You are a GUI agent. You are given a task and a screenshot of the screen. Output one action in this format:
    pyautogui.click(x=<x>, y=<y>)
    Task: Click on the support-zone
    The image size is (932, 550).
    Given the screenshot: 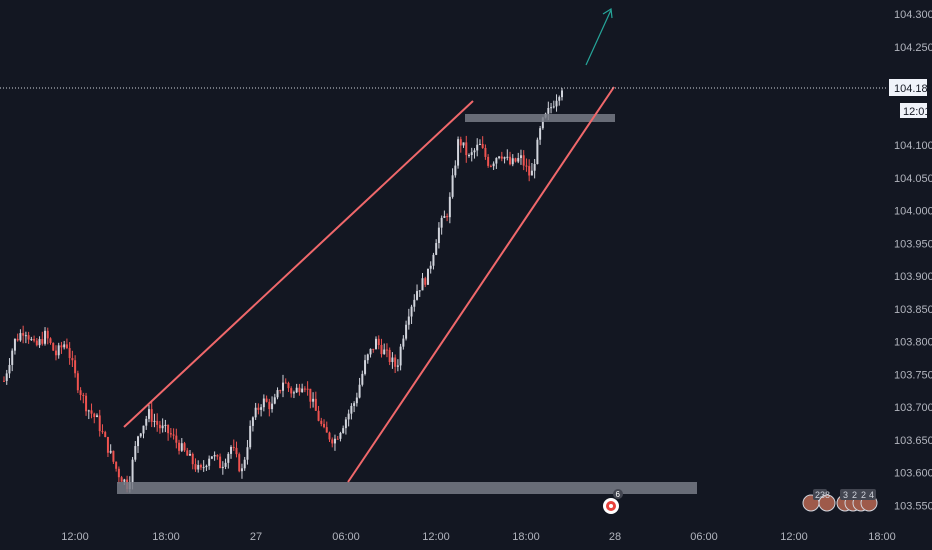 What is the action you would take?
    pyautogui.click(x=407, y=488)
    